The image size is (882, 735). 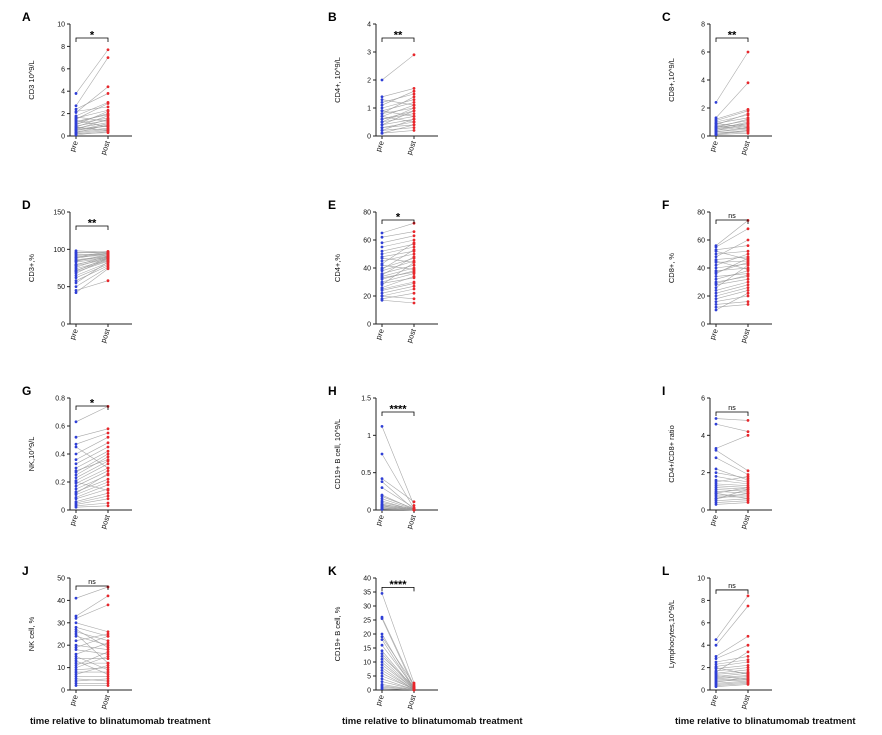 I want to click on y-tick-label-h: 1, so click(x=369, y=436).